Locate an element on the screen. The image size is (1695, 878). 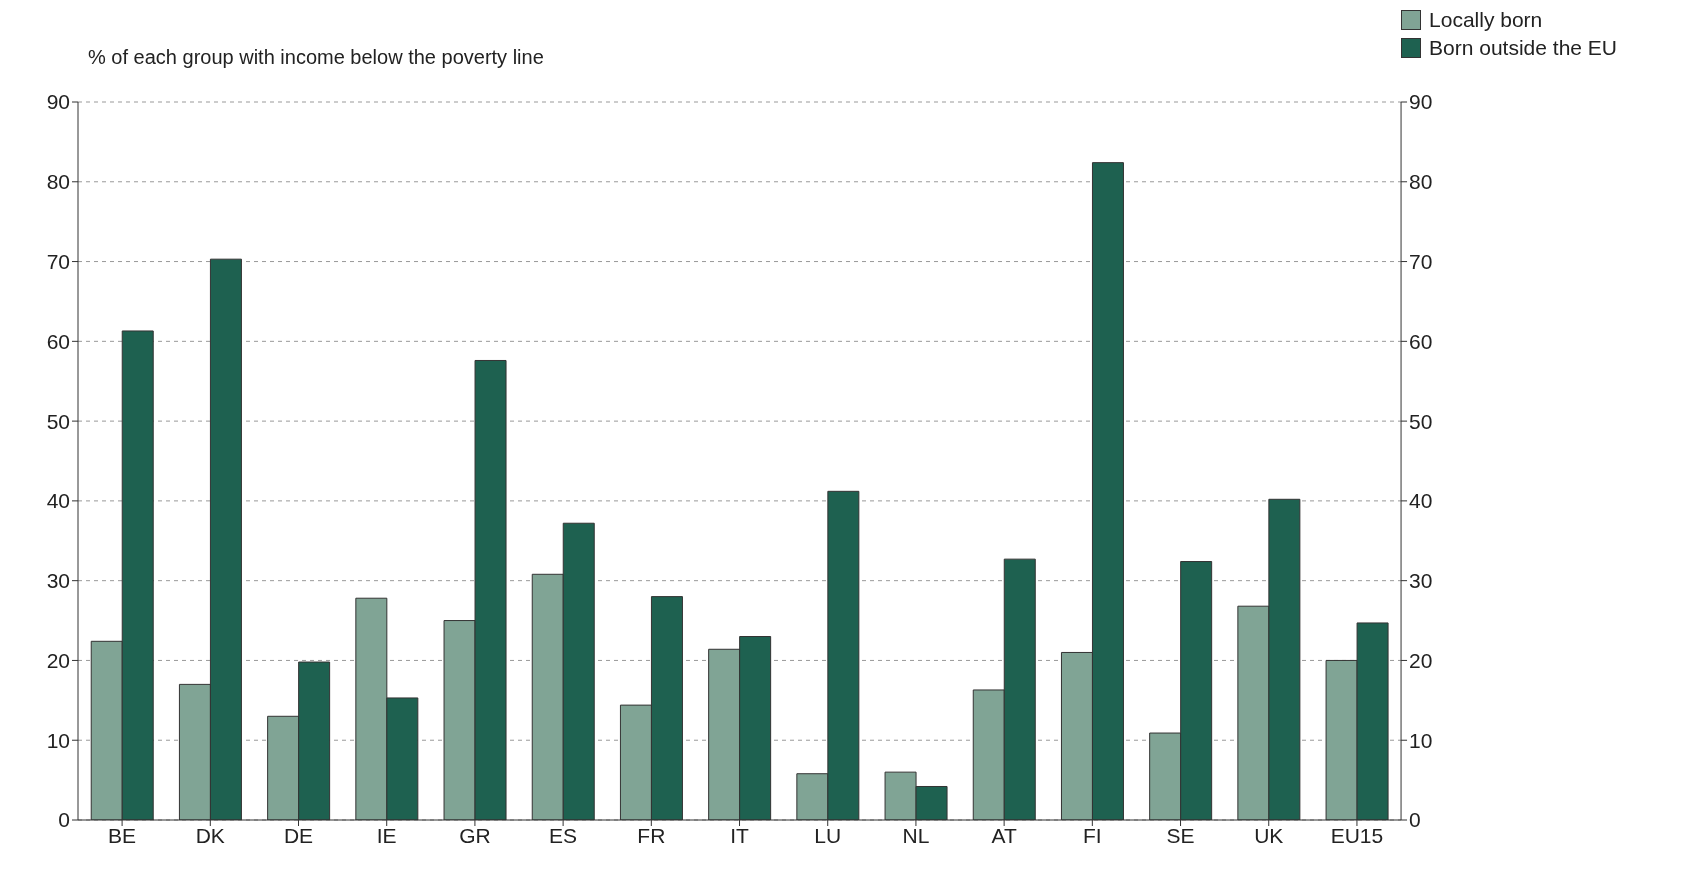
y2-tick-label: 30 is located at coordinates (1421, 581).